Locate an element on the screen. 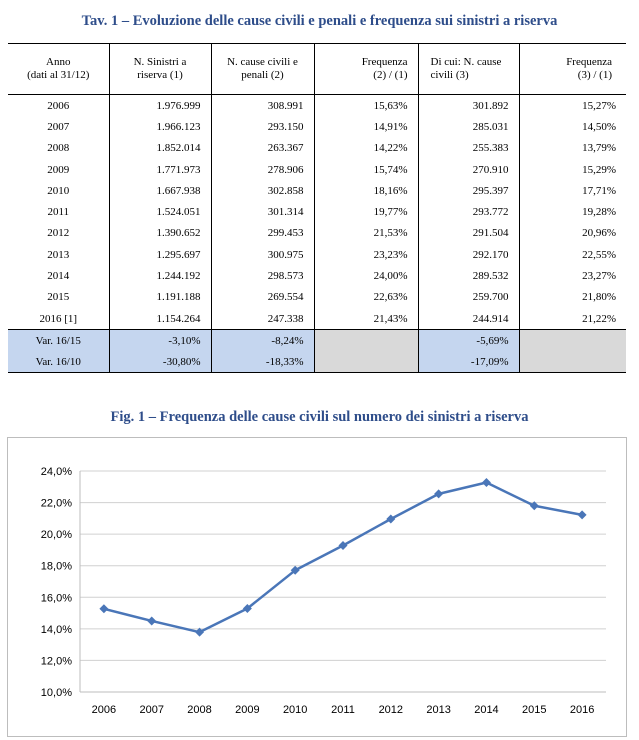 The image size is (639, 740). value-cell: 247.338 is located at coordinates (262, 319).